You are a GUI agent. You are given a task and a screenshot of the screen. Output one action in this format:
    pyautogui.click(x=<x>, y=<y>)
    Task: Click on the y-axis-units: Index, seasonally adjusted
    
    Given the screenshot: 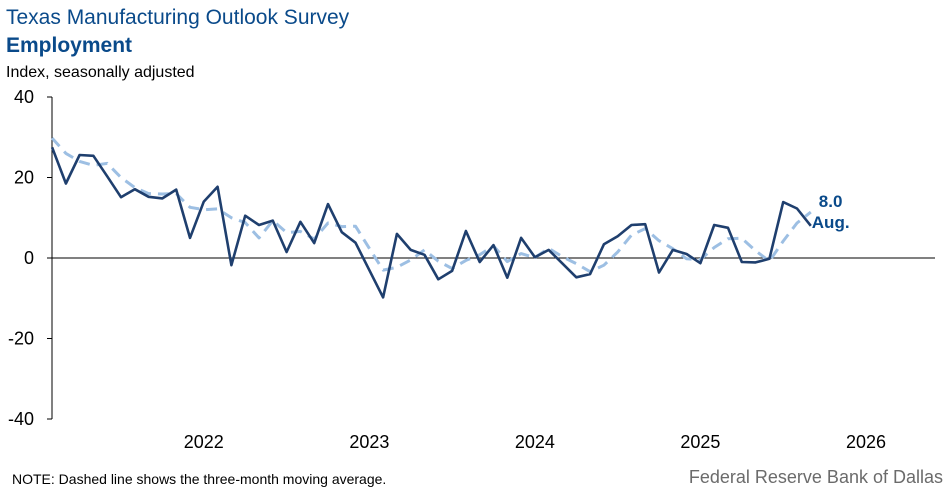 What is the action you would take?
    pyautogui.click(x=100, y=72)
    